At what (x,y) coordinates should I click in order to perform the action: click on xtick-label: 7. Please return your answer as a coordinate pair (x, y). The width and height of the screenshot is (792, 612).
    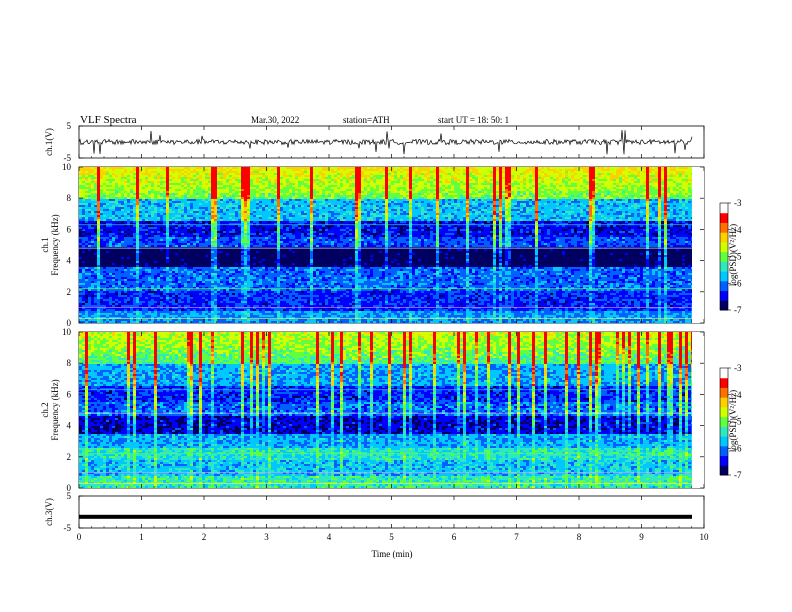
    Looking at the image, I should click on (516, 537).